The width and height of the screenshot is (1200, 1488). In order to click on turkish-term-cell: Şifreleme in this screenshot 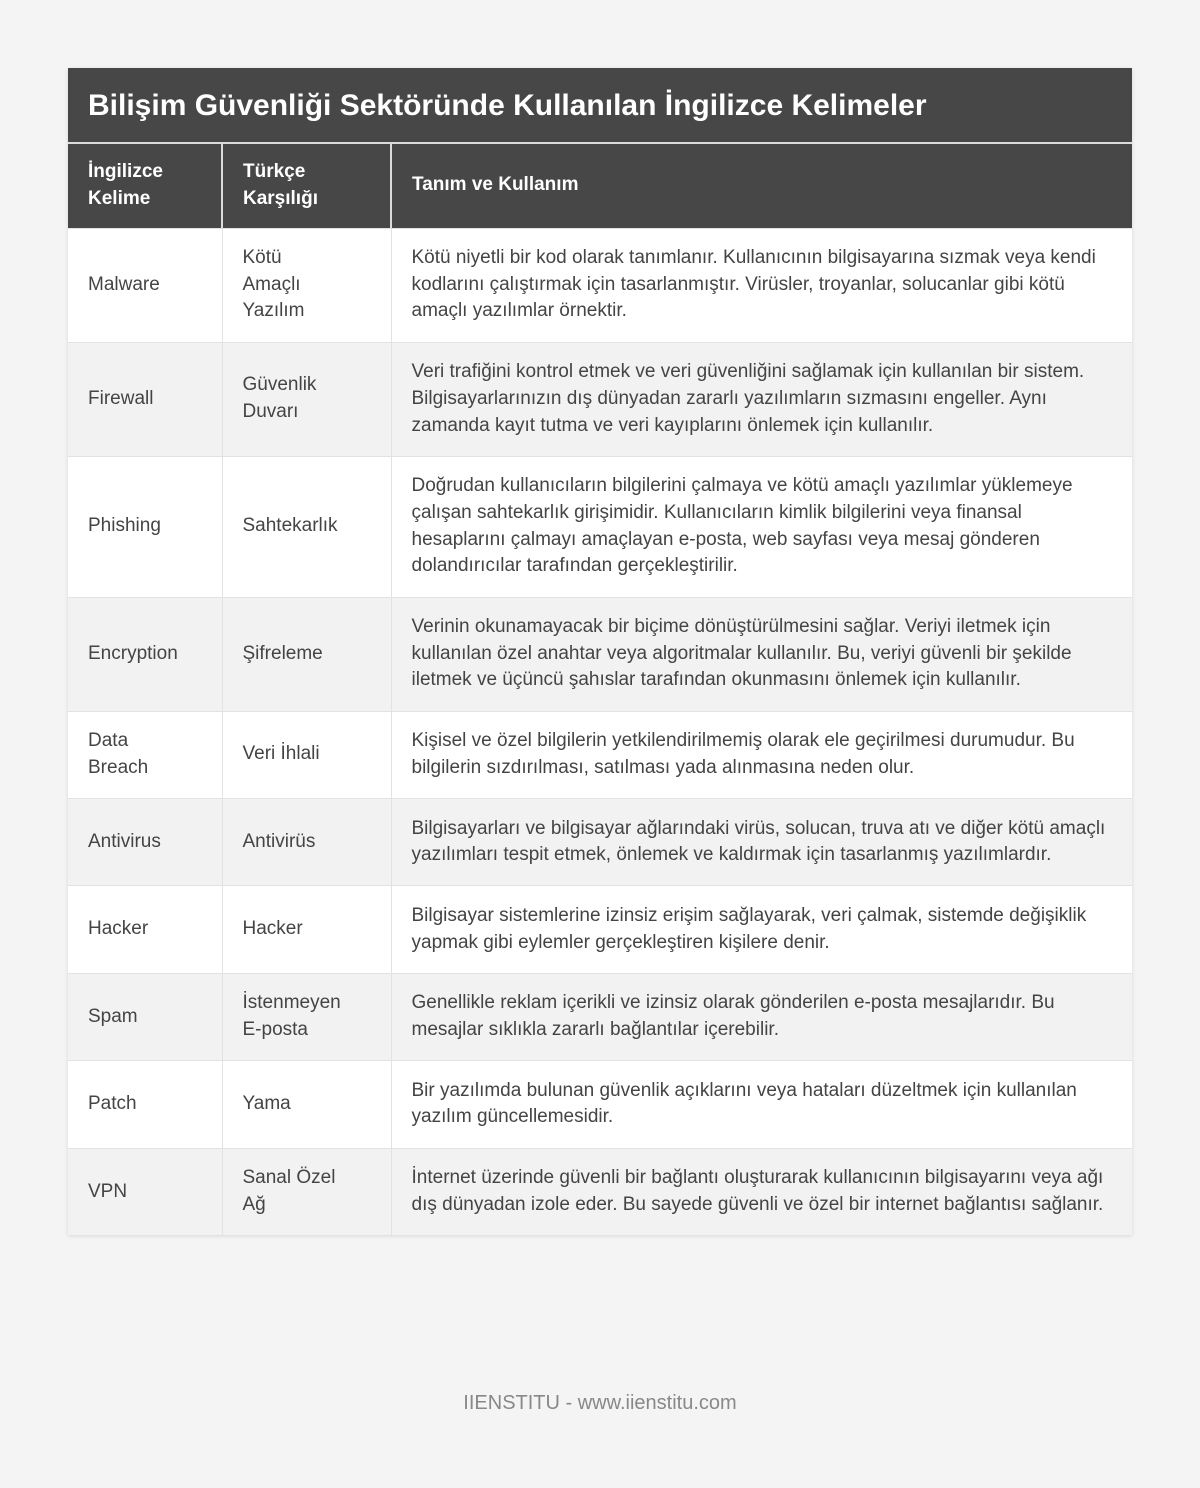, I will do `click(307, 654)`.